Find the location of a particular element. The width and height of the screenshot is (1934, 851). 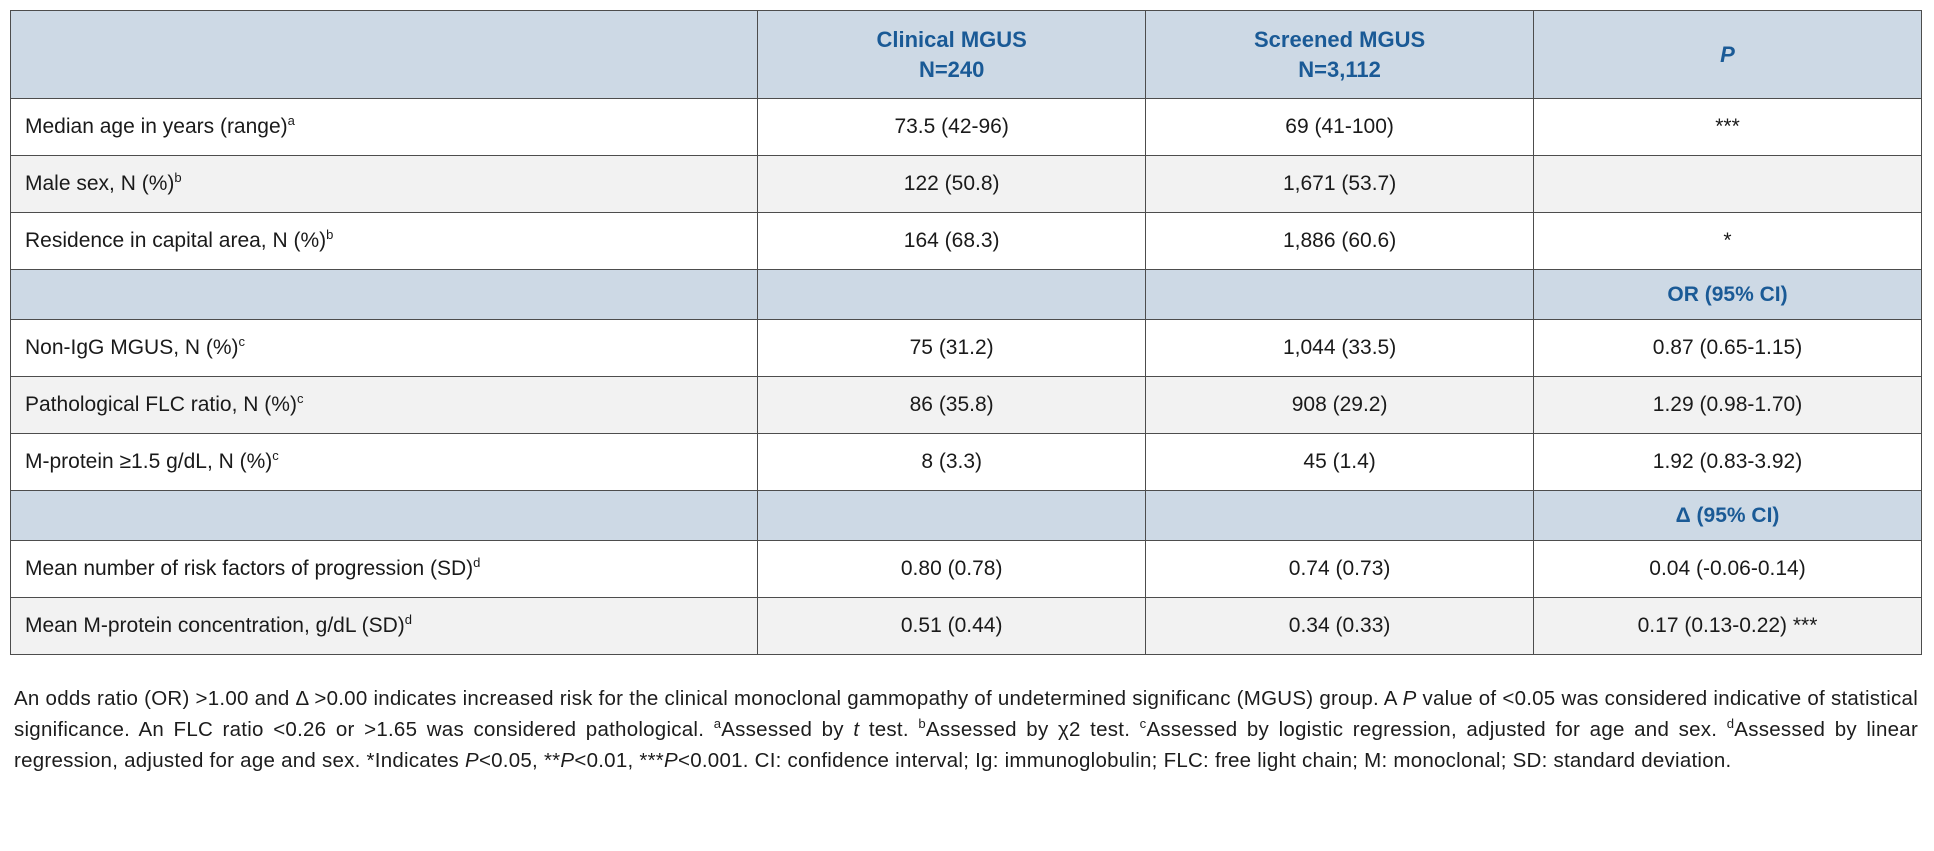

table-row-male-sex: Male sex, N (%)b 122 (50.8) 1,671 (53.7) is located at coordinates (965, 184).